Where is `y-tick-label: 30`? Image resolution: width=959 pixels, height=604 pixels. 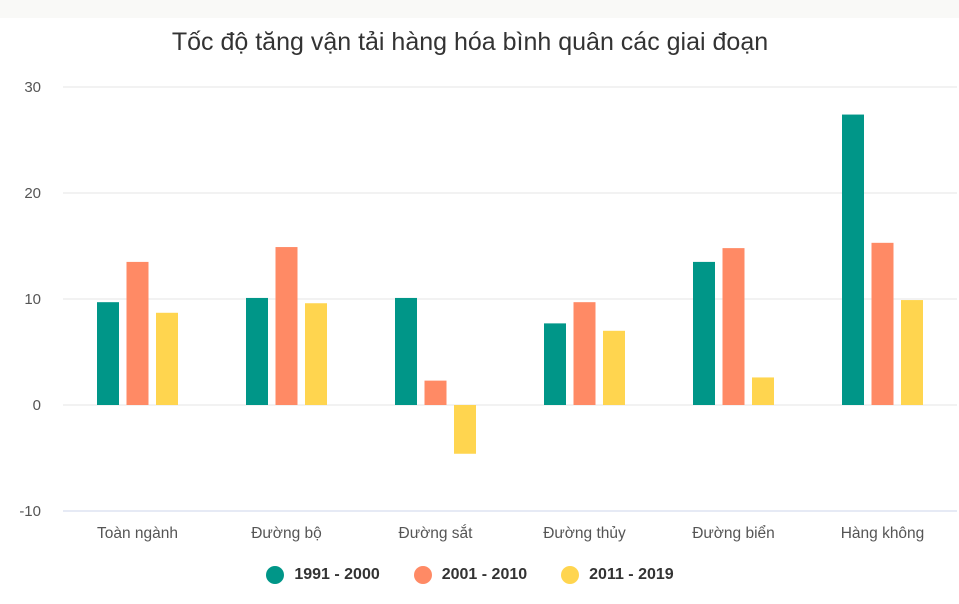
y-tick-label: 30 is located at coordinates (32, 87).